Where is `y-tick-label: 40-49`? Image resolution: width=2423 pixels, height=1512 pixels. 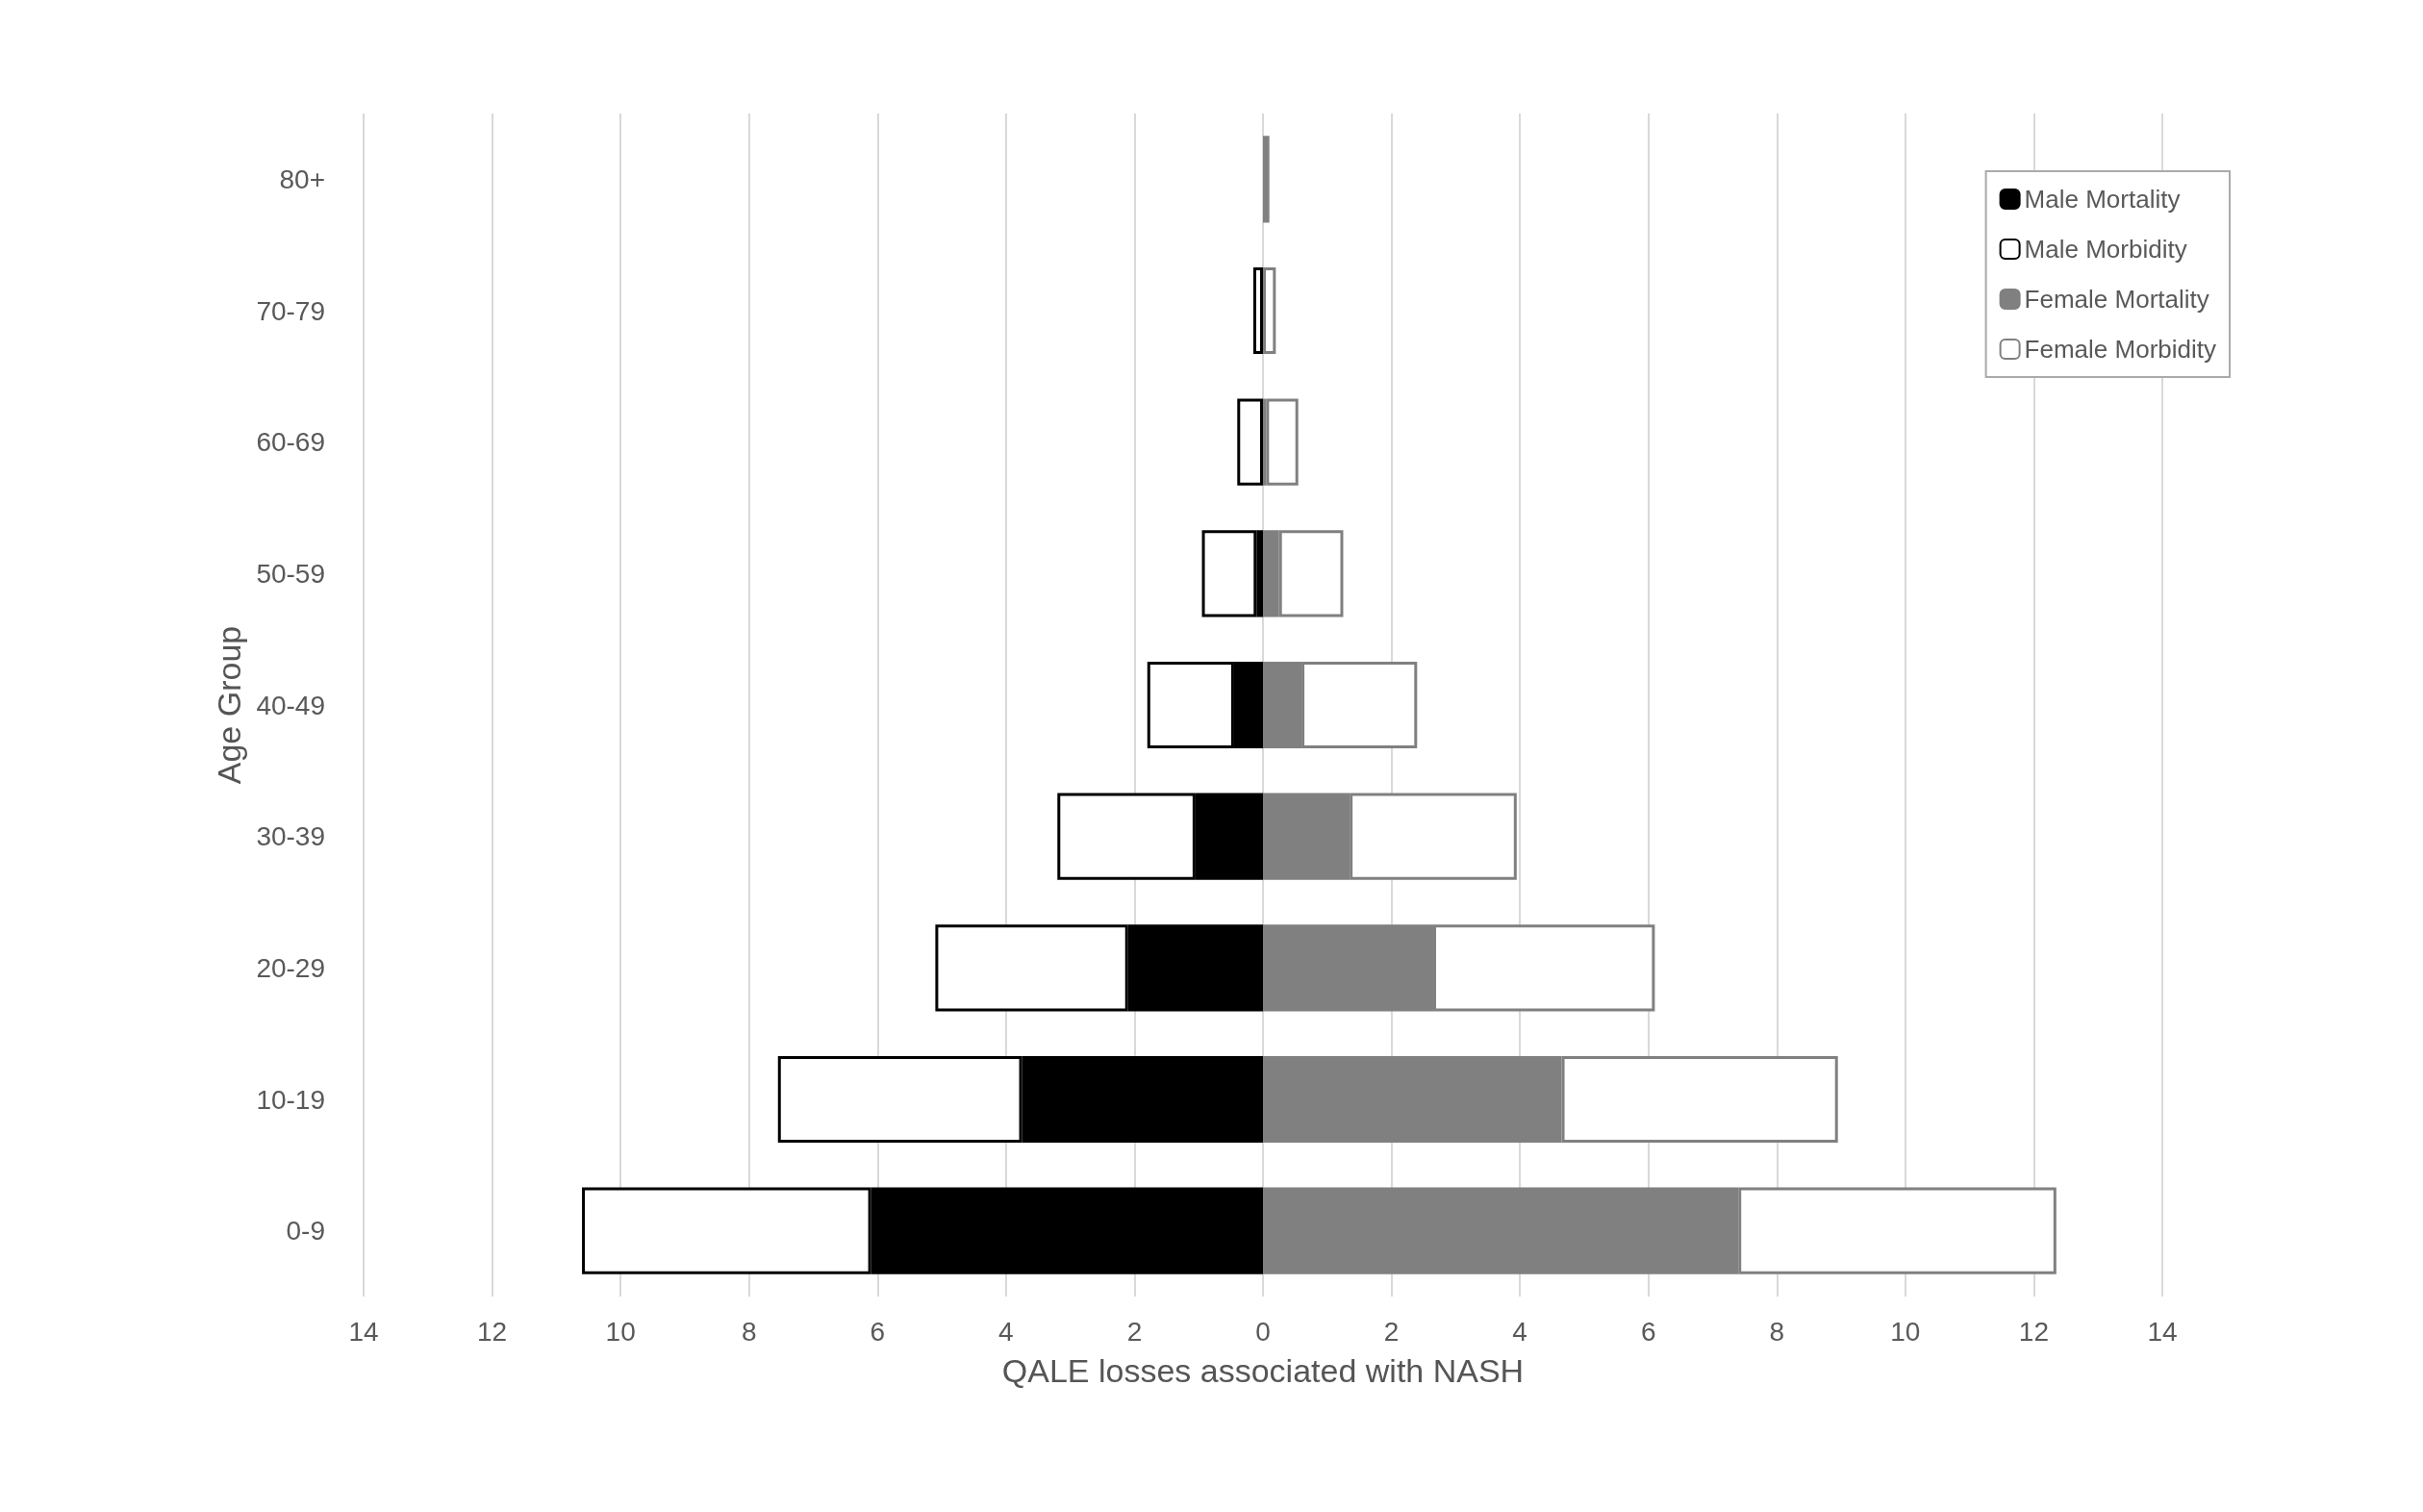 y-tick-label: 40-49 is located at coordinates (290, 705).